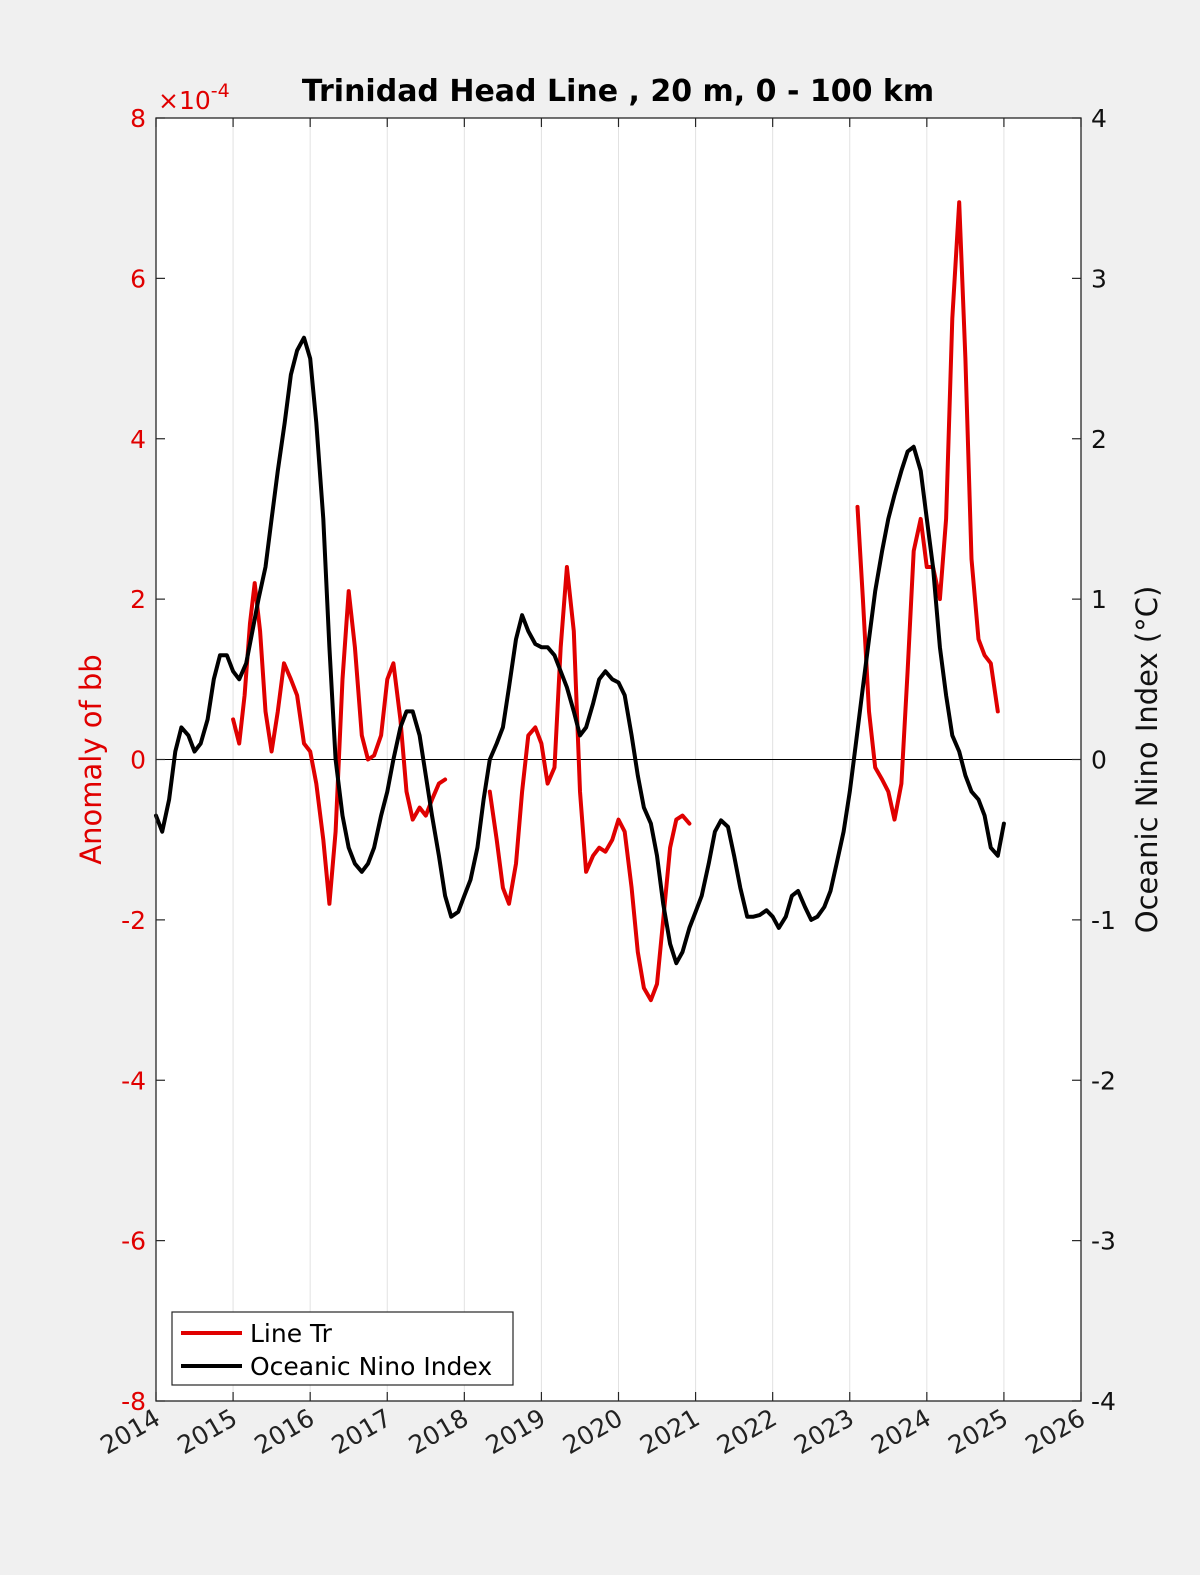 Image resolution: width=1200 pixels, height=1575 pixels. I want to click on y-tick-label-right: 3, so click(1099, 278).